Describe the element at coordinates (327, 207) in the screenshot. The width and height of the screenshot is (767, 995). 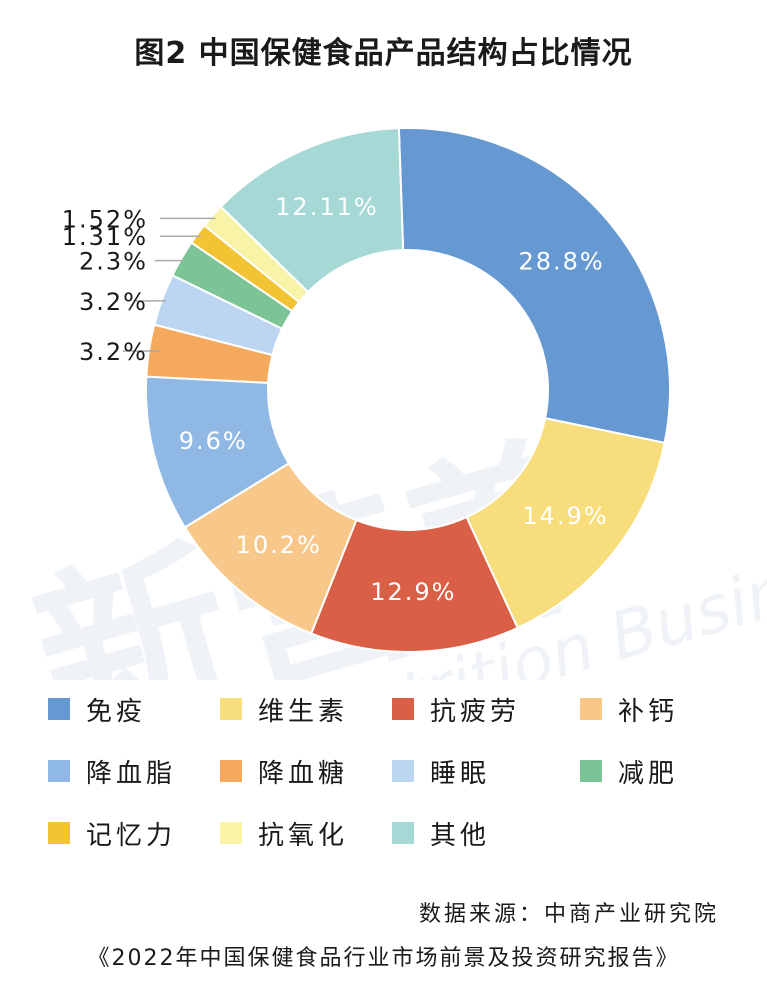
I see `slice-label-10: 12.11%` at that location.